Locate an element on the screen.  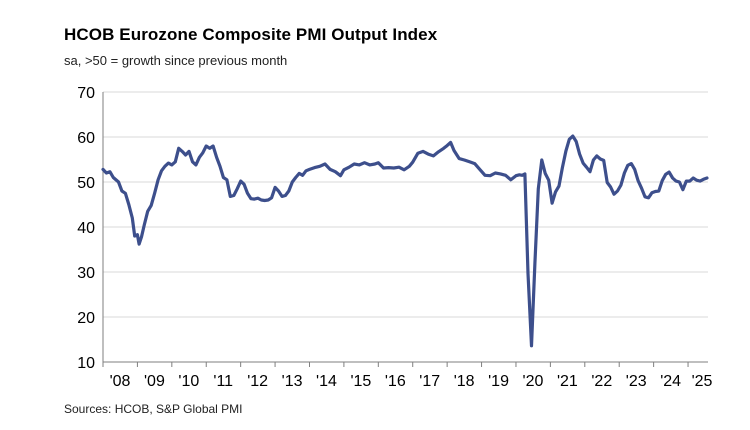
y-tick-label: 50 is located at coordinates (86, 183).